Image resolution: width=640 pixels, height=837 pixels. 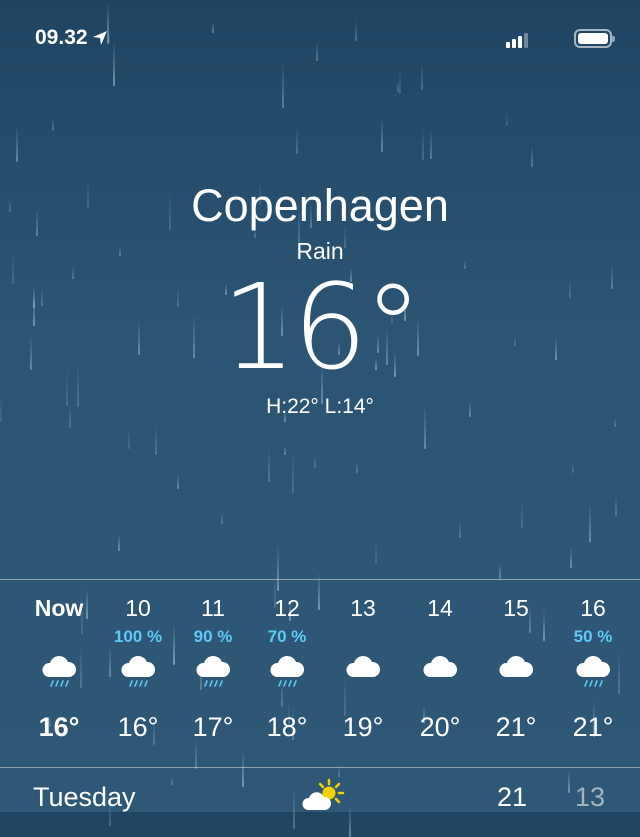 I want to click on hour-temperature: 17°, so click(x=213, y=727).